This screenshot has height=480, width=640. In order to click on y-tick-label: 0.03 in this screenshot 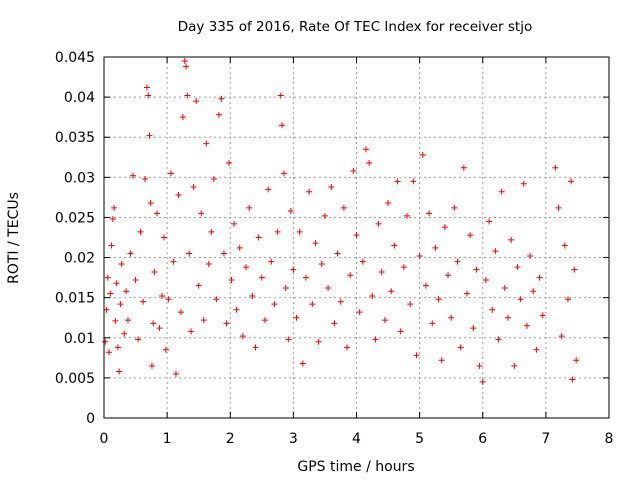, I will do `click(79, 178)`.